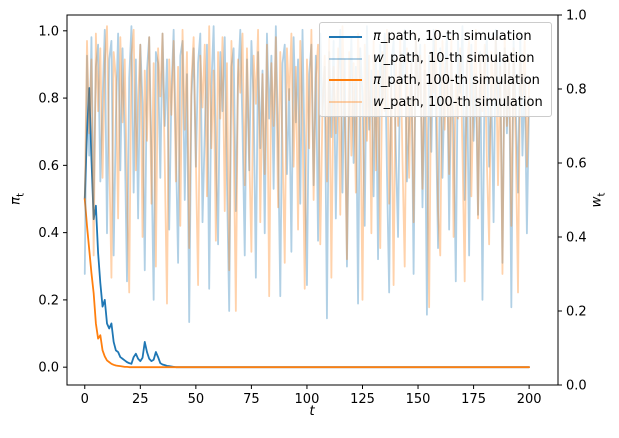  I want to click on legend-entry-pi-path-100th: π_path, 100-th simulation, so click(435, 80).